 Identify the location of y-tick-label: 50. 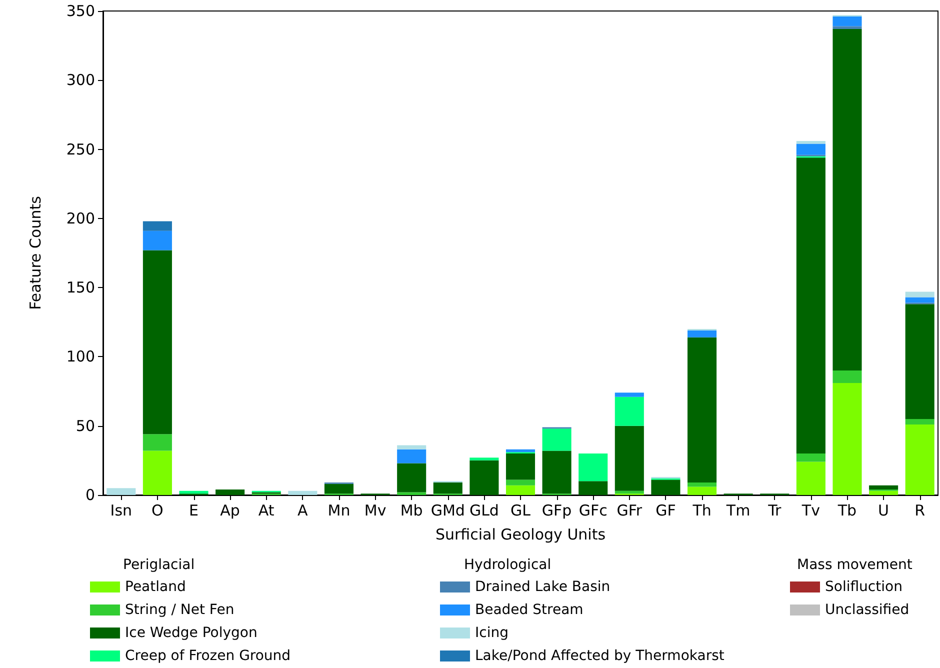
(85, 425).